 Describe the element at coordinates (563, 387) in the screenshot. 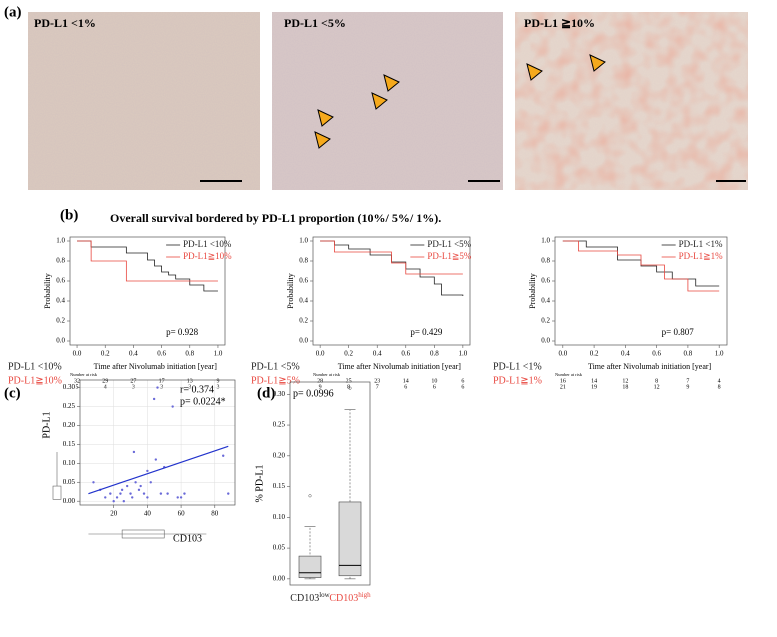

I see `risk-count: 21` at that location.